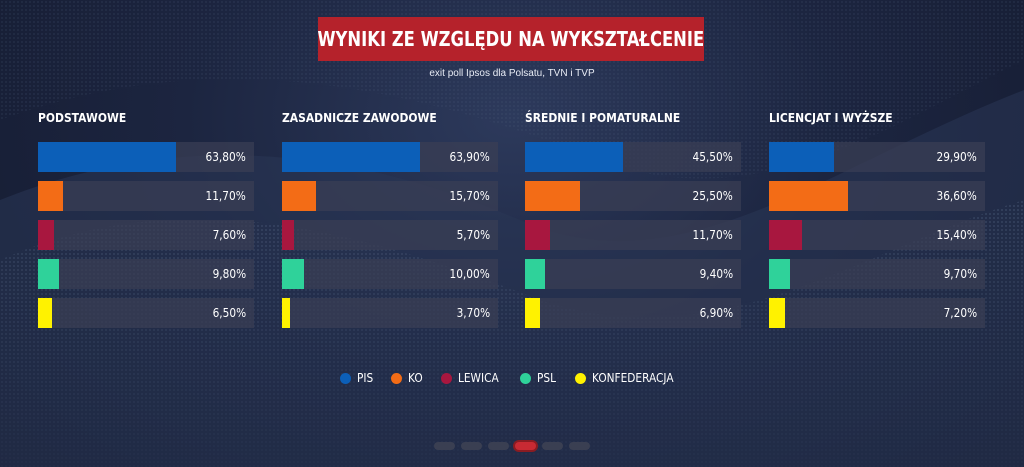 The height and width of the screenshot is (467, 1024). Describe the element at coordinates (877, 274) in the screenshot. I see `bar-track: 9,70%` at that location.